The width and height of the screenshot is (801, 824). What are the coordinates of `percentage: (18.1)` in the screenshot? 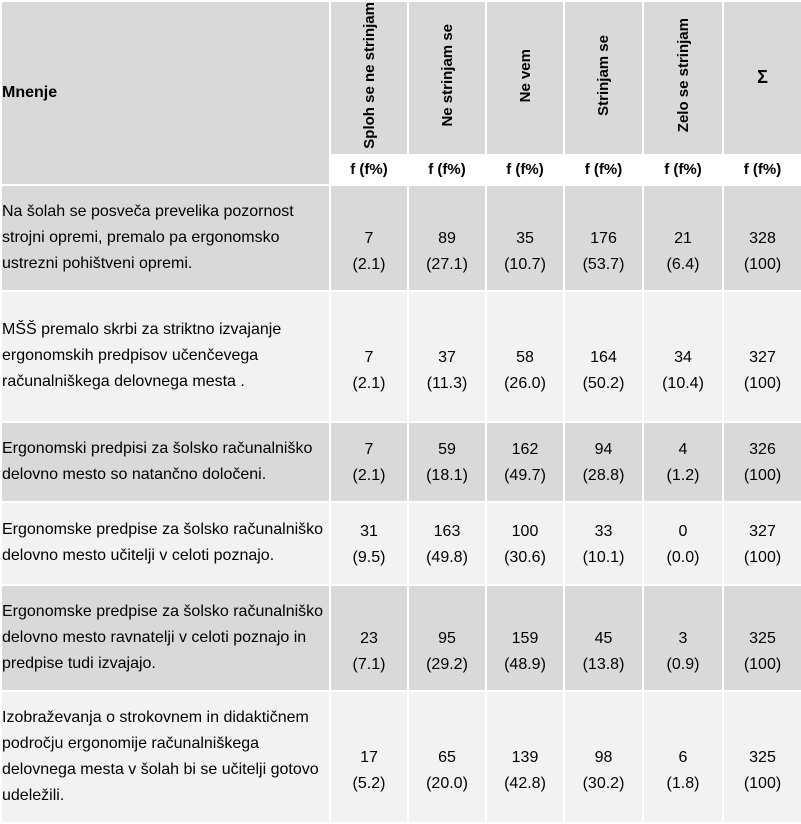 It's located at (447, 476).